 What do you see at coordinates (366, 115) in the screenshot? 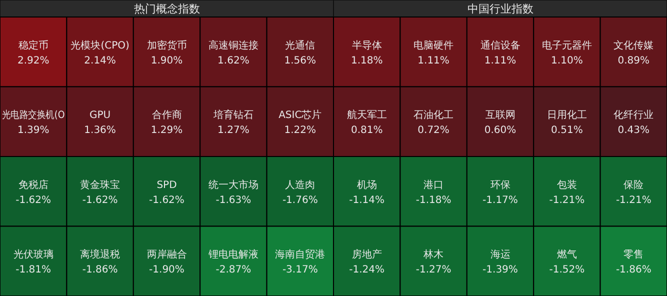
I see `category-label: 航天军工` at bounding box center [366, 115].